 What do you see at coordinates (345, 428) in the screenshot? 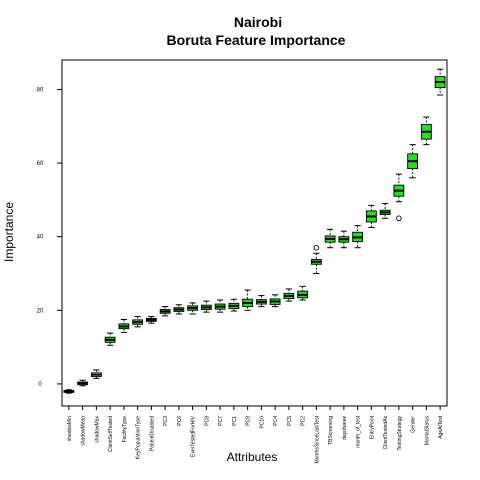
I see `x-tick-label: dayofweek` at bounding box center [345, 428].